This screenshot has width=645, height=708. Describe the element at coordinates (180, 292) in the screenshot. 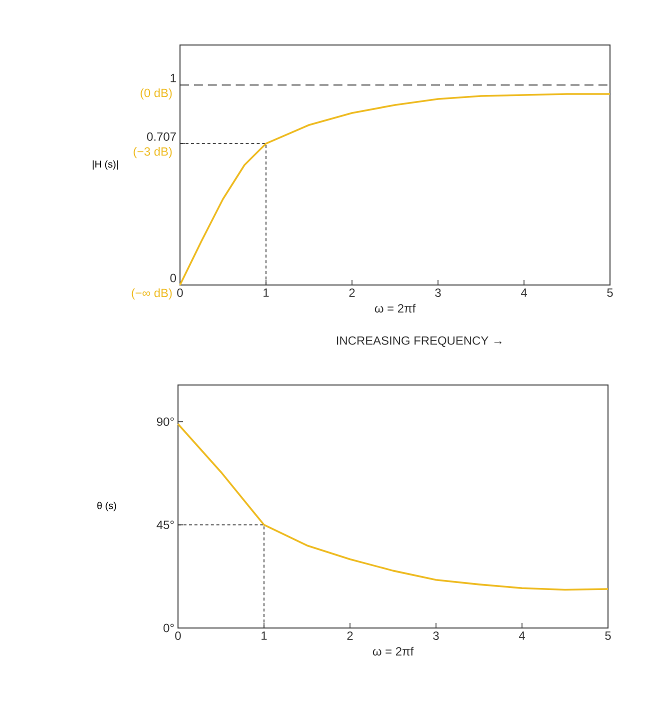

I see `x-tick-label: 0` at that location.